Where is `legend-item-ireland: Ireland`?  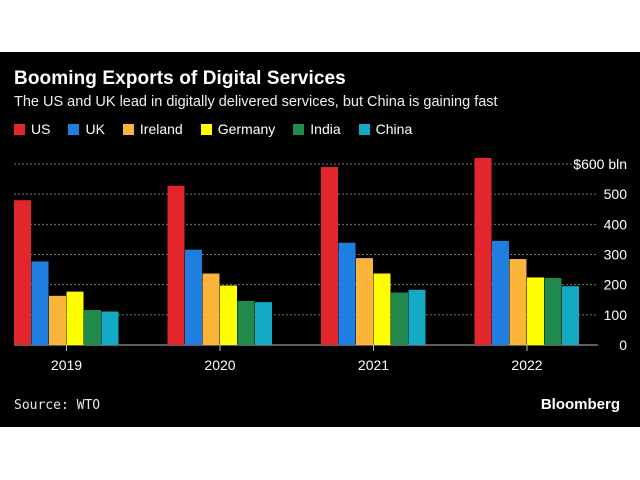 legend-item-ireland: Ireland is located at coordinates (152, 129).